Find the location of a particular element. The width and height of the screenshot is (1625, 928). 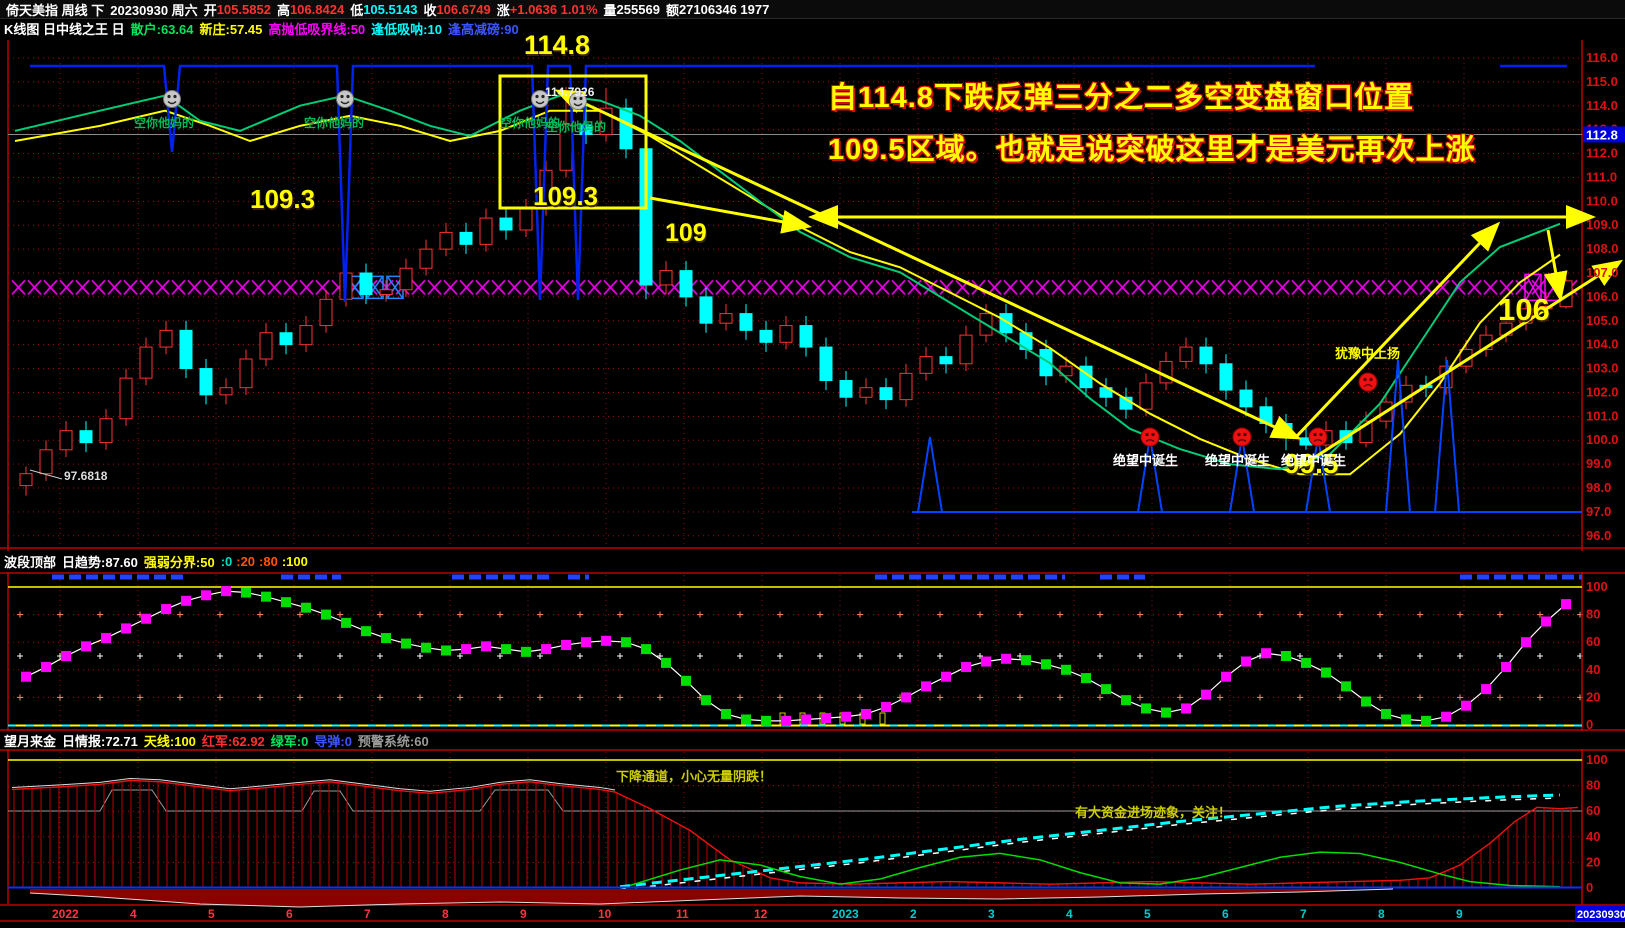

svg-text: 116.0 is located at coordinates (1602, 57).